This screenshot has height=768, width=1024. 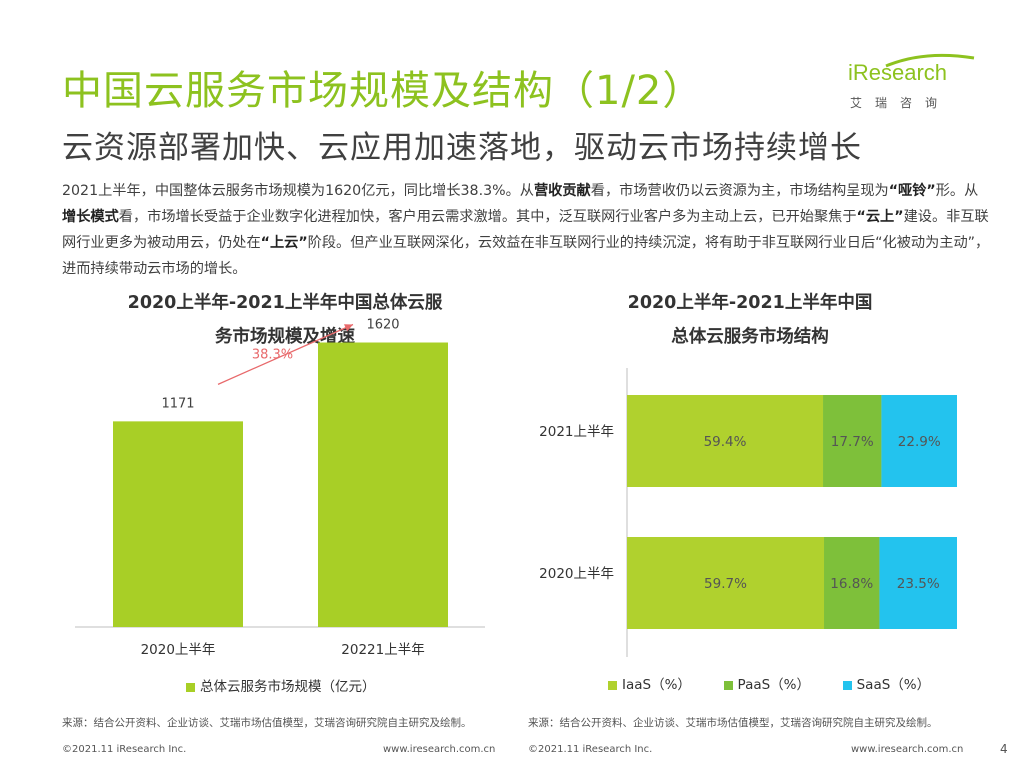 What do you see at coordinates (576, 574) in the screenshot?
I see `y-tick-label: 2020上半年` at bounding box center [576, 574].